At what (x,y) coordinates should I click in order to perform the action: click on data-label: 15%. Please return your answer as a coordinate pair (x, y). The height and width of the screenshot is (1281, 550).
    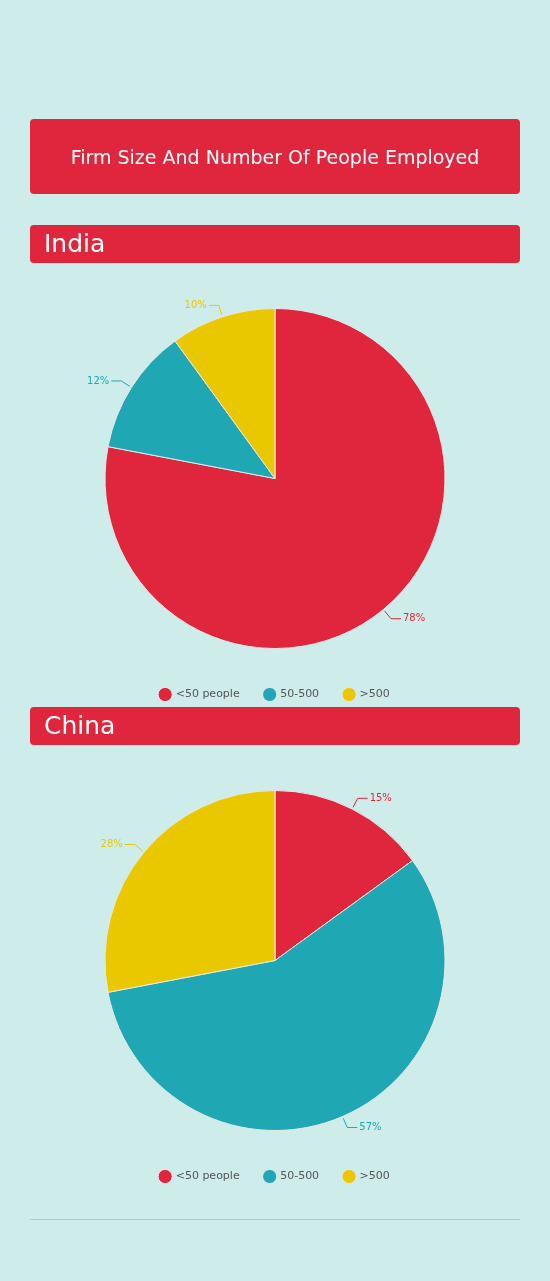
    Looking at the image, I should click on (380, 797).